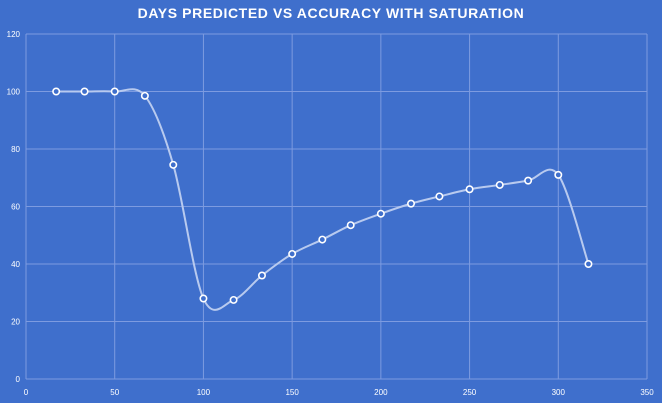 The height and width of the screenshot is (403, 662). Describe the element at coordinates (15, 207) in the screenshot. I see `y-tick-label: 60` at that location.